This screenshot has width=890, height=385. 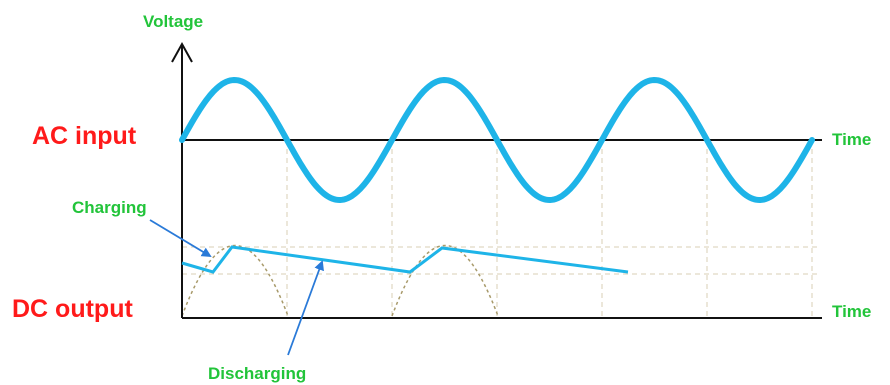 What do you see at coordinates (173, 21) in the screenshot?
I see `voltage-axis-label: Voltage` at bounding box center [173, 21].